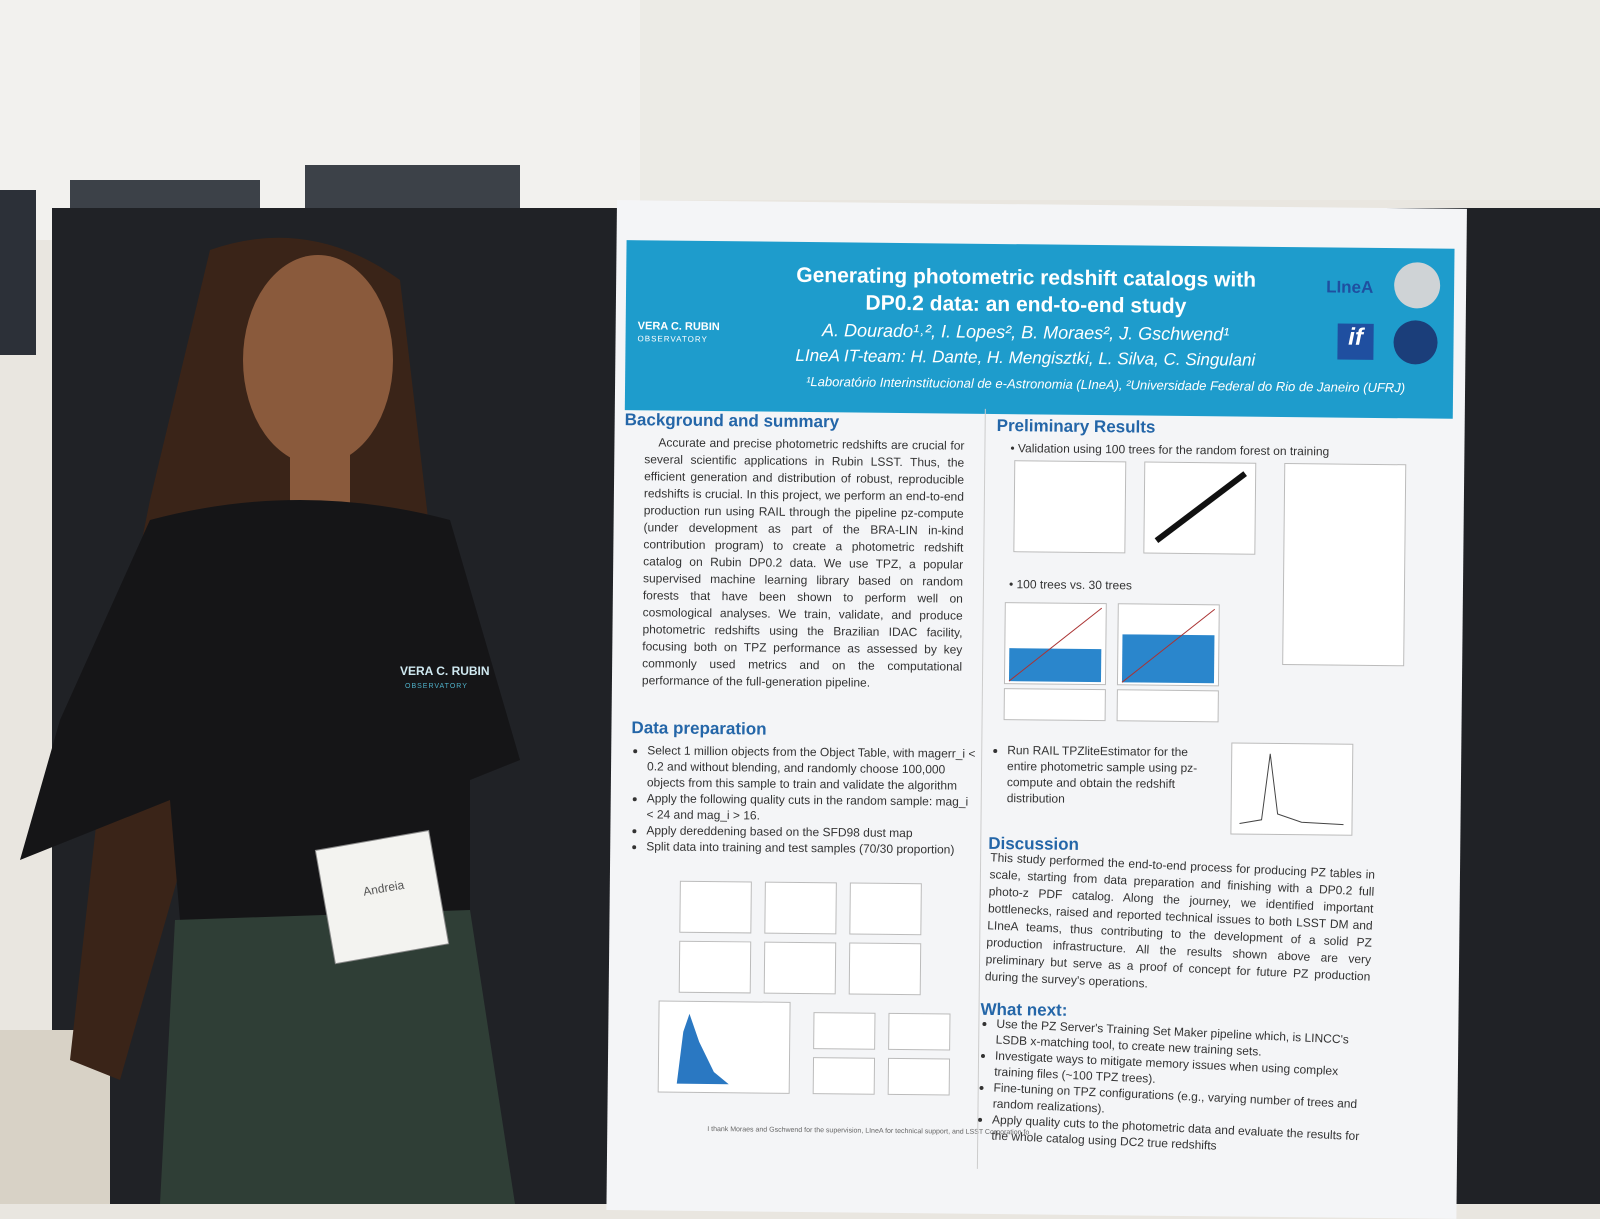 Image resolution: width=1600 pixels, height=1219 pixels. Describe the element at coordinates (1355, 341) in the screenshot. I see `logo-text: if` at that location.